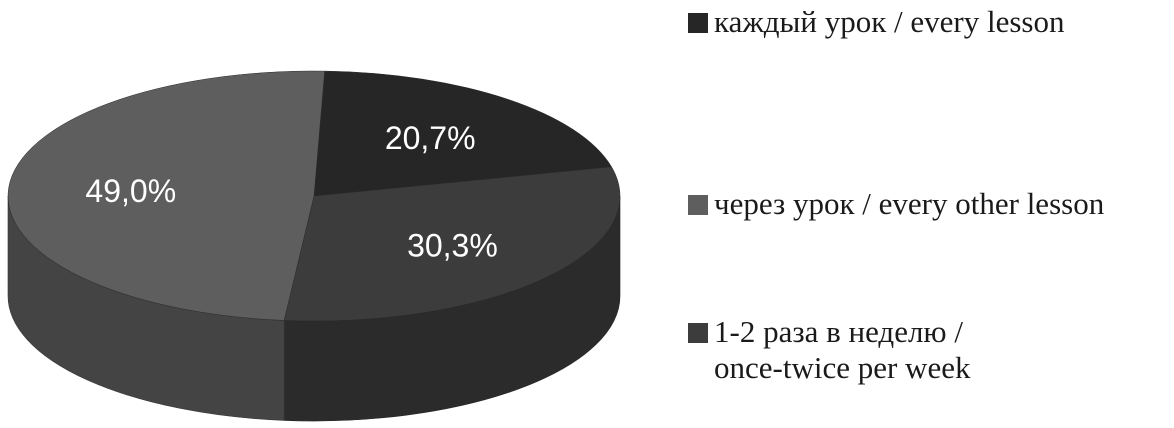 This screenshot has width=1174, height=428. I want to click on pie-slice-once-twice-per-week, so click(452, 244).